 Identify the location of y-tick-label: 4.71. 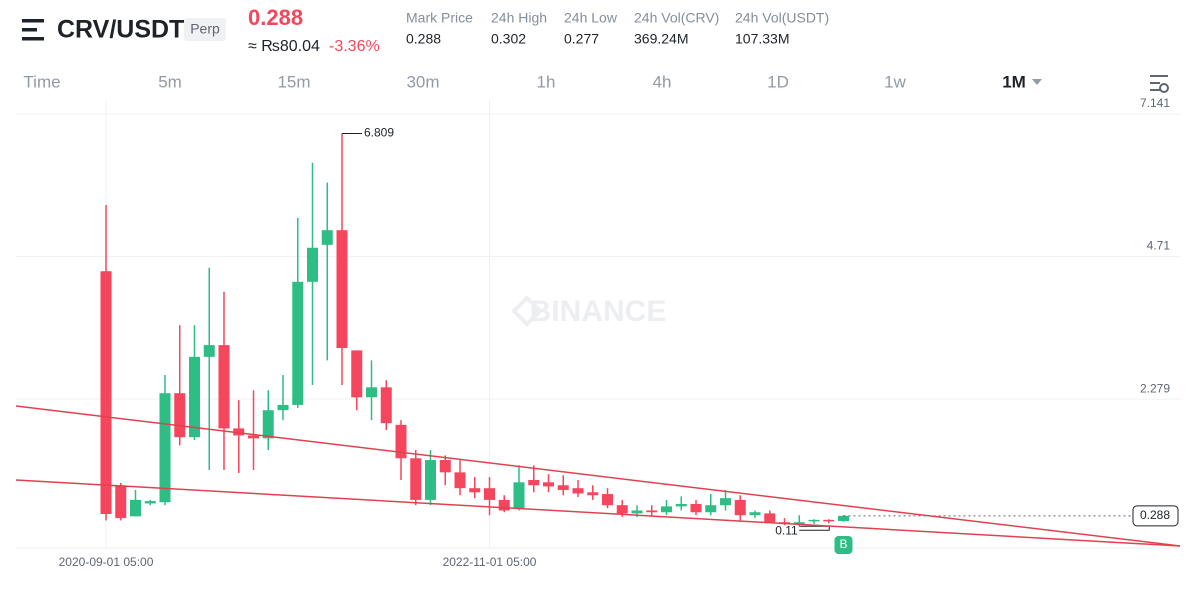
(1159, 246).